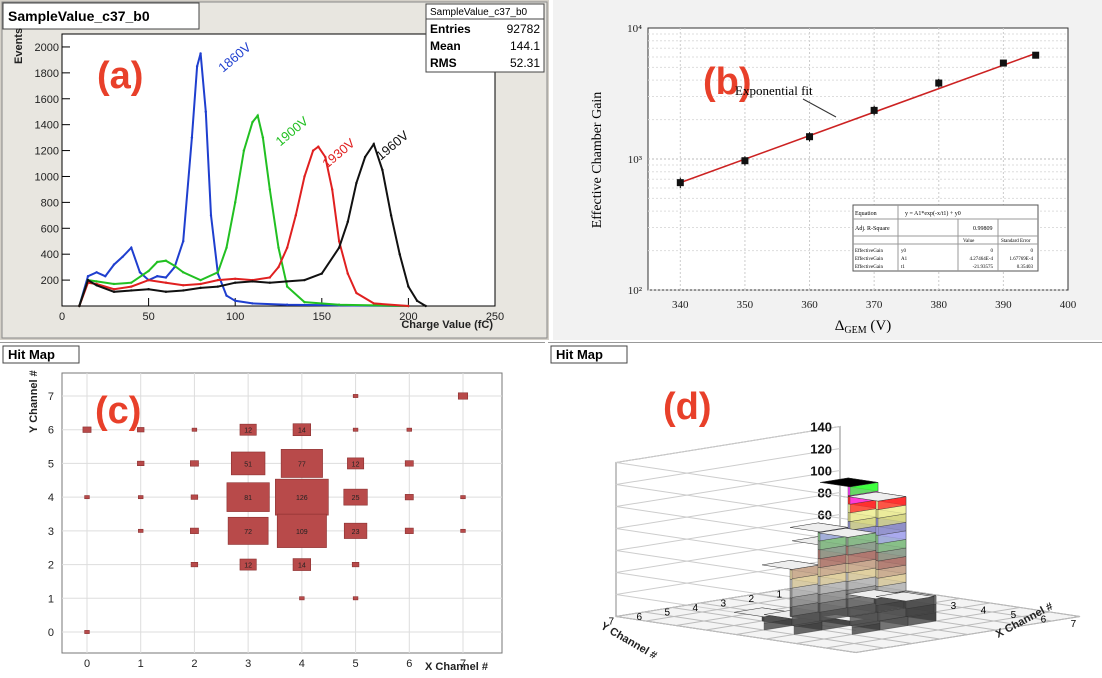 This screenshot has height=678, width=1102. What do you see at coordinates (302, 464) in the screenshot?
I see `hitmap-cell-label: 77` at bounding box center [302, 464].